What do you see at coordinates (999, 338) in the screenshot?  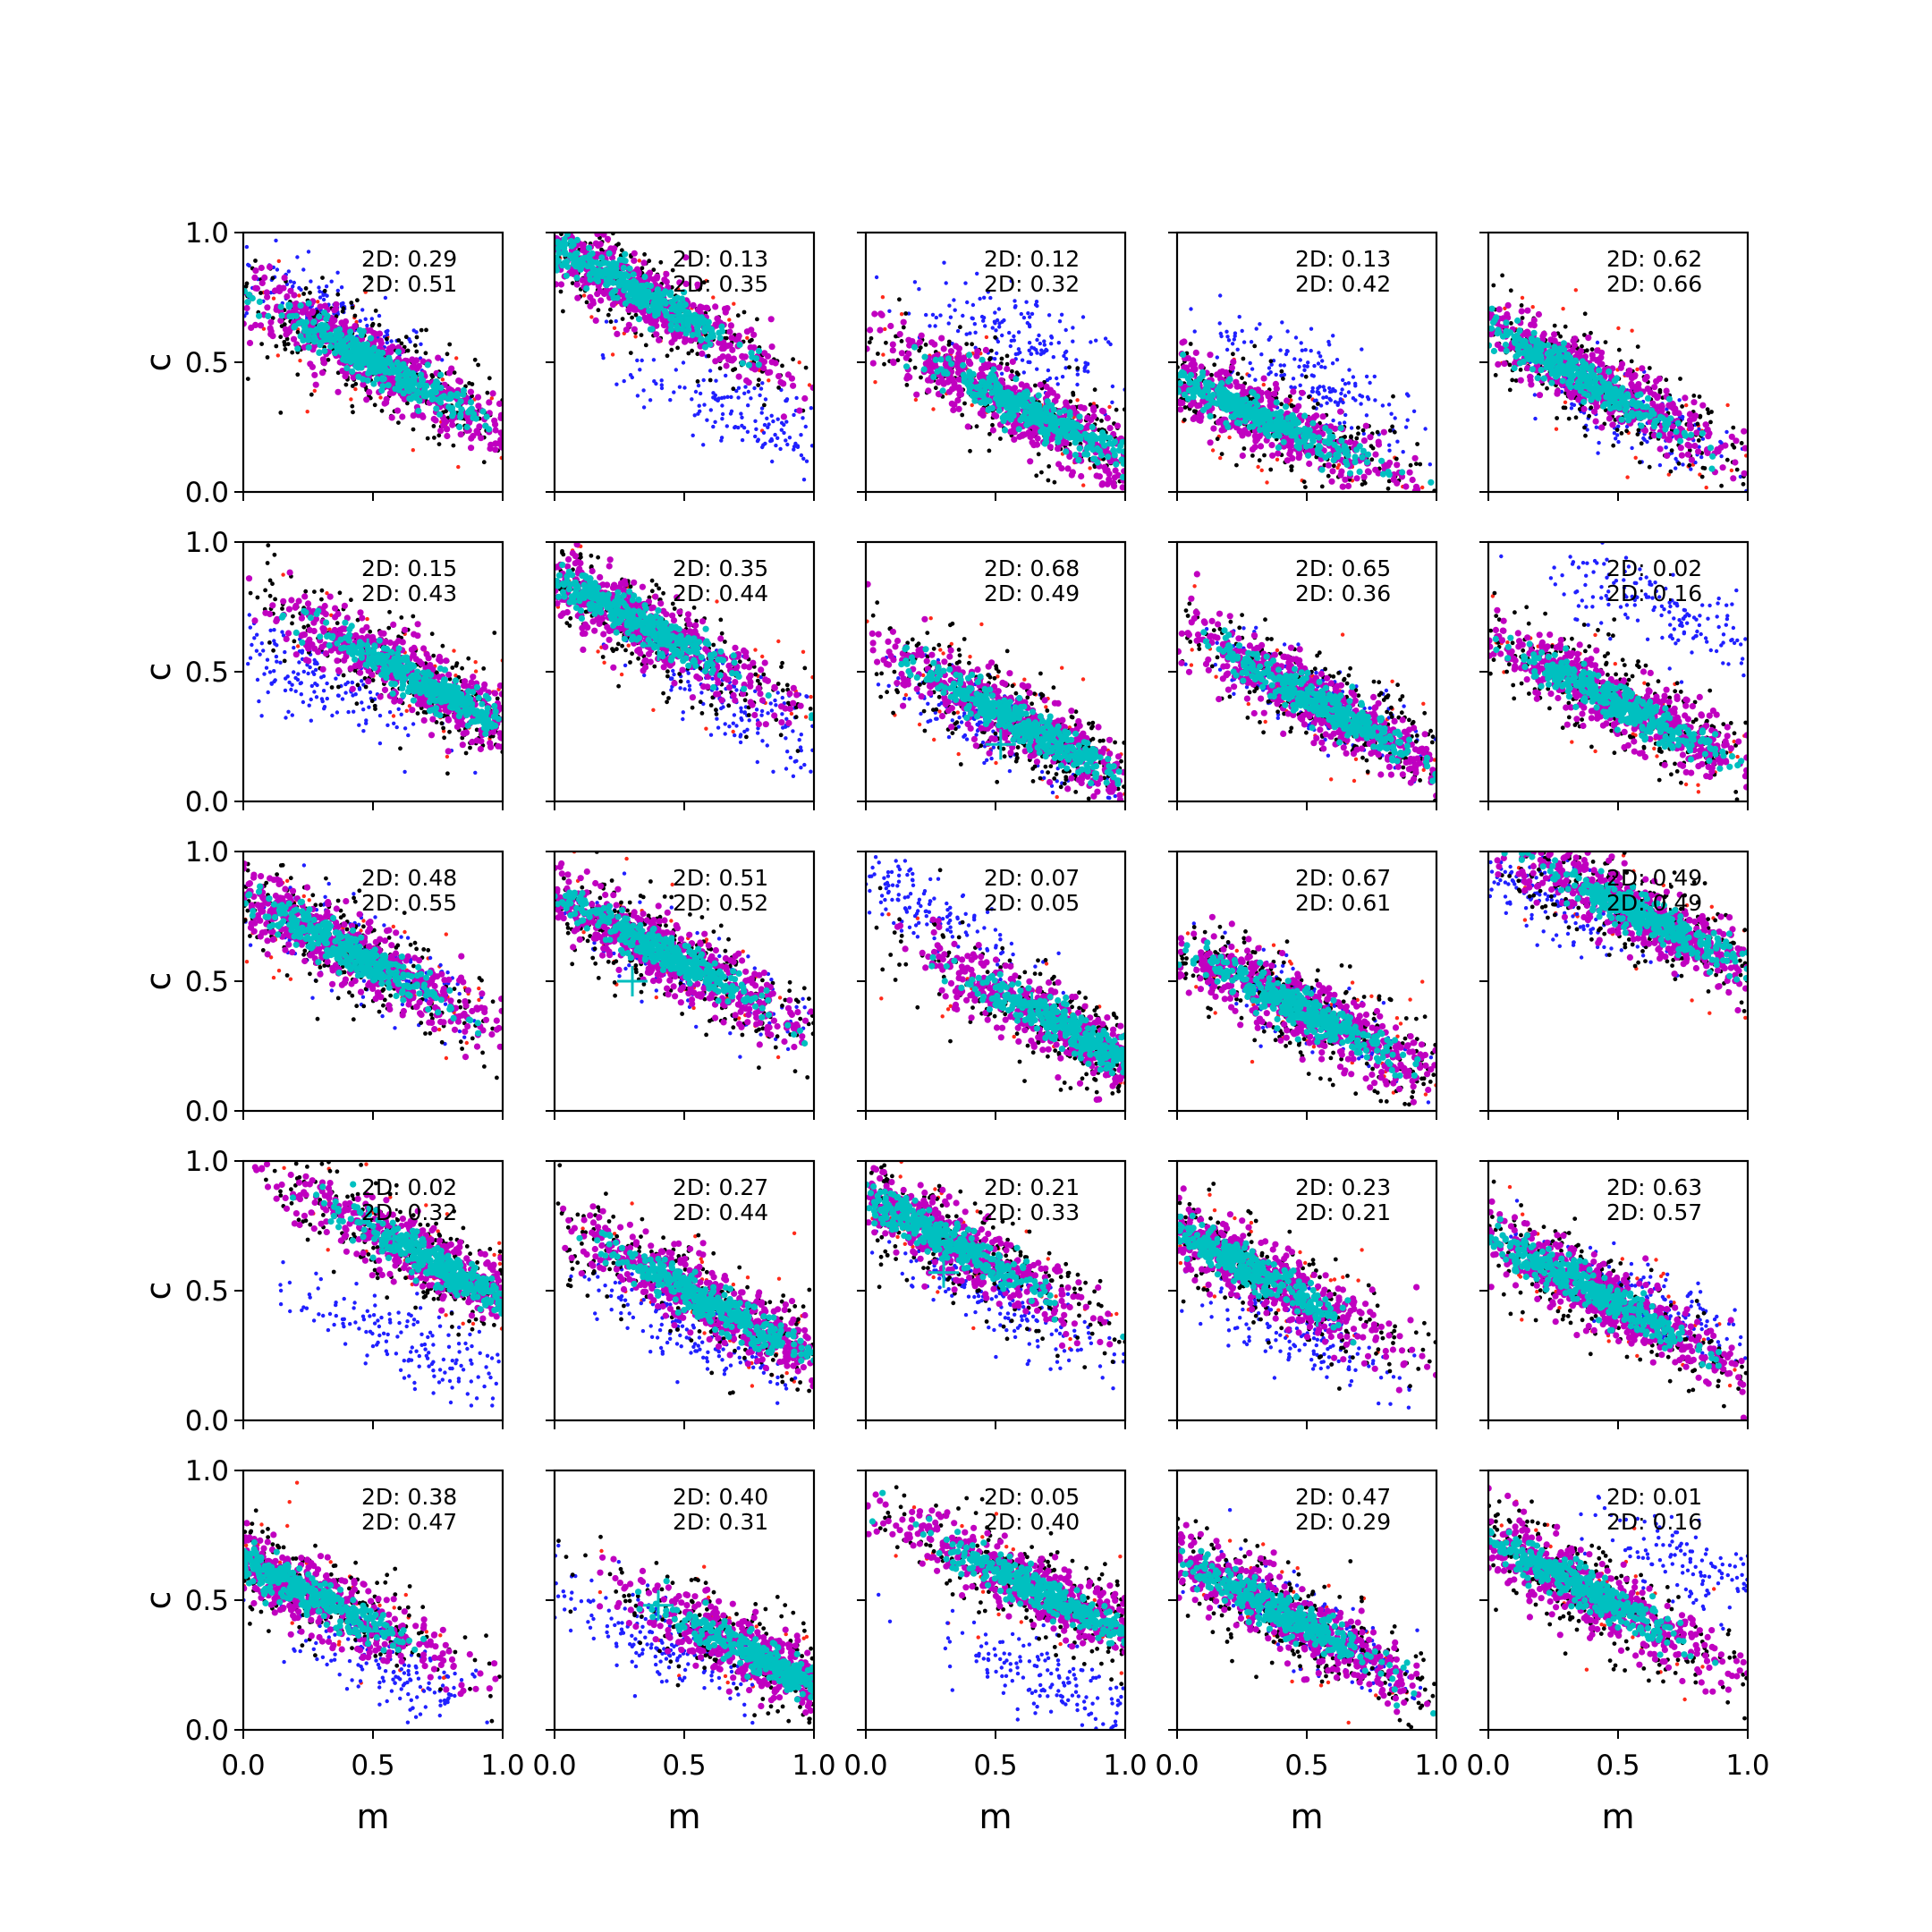 I see `blue-series` at bounding box center [999, 338].